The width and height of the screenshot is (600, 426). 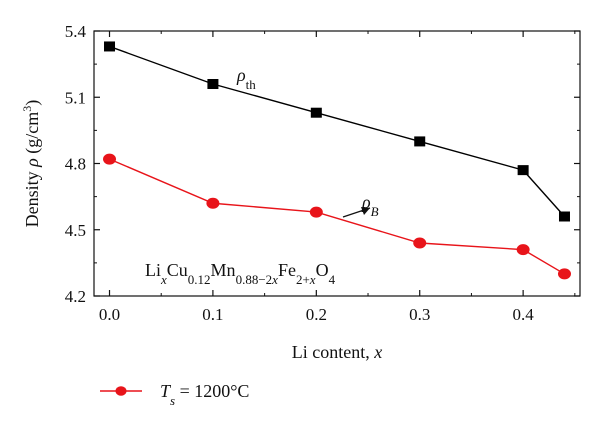 I want to click on rho-b-label: ρB, so click(x=370, y=205).